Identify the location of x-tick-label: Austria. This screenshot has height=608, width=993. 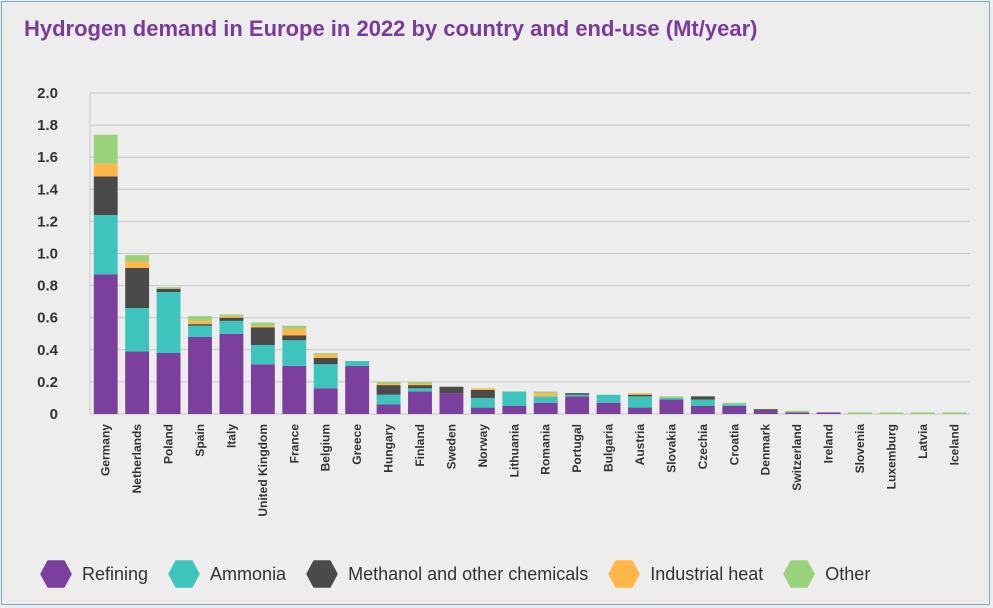
(640, 445).